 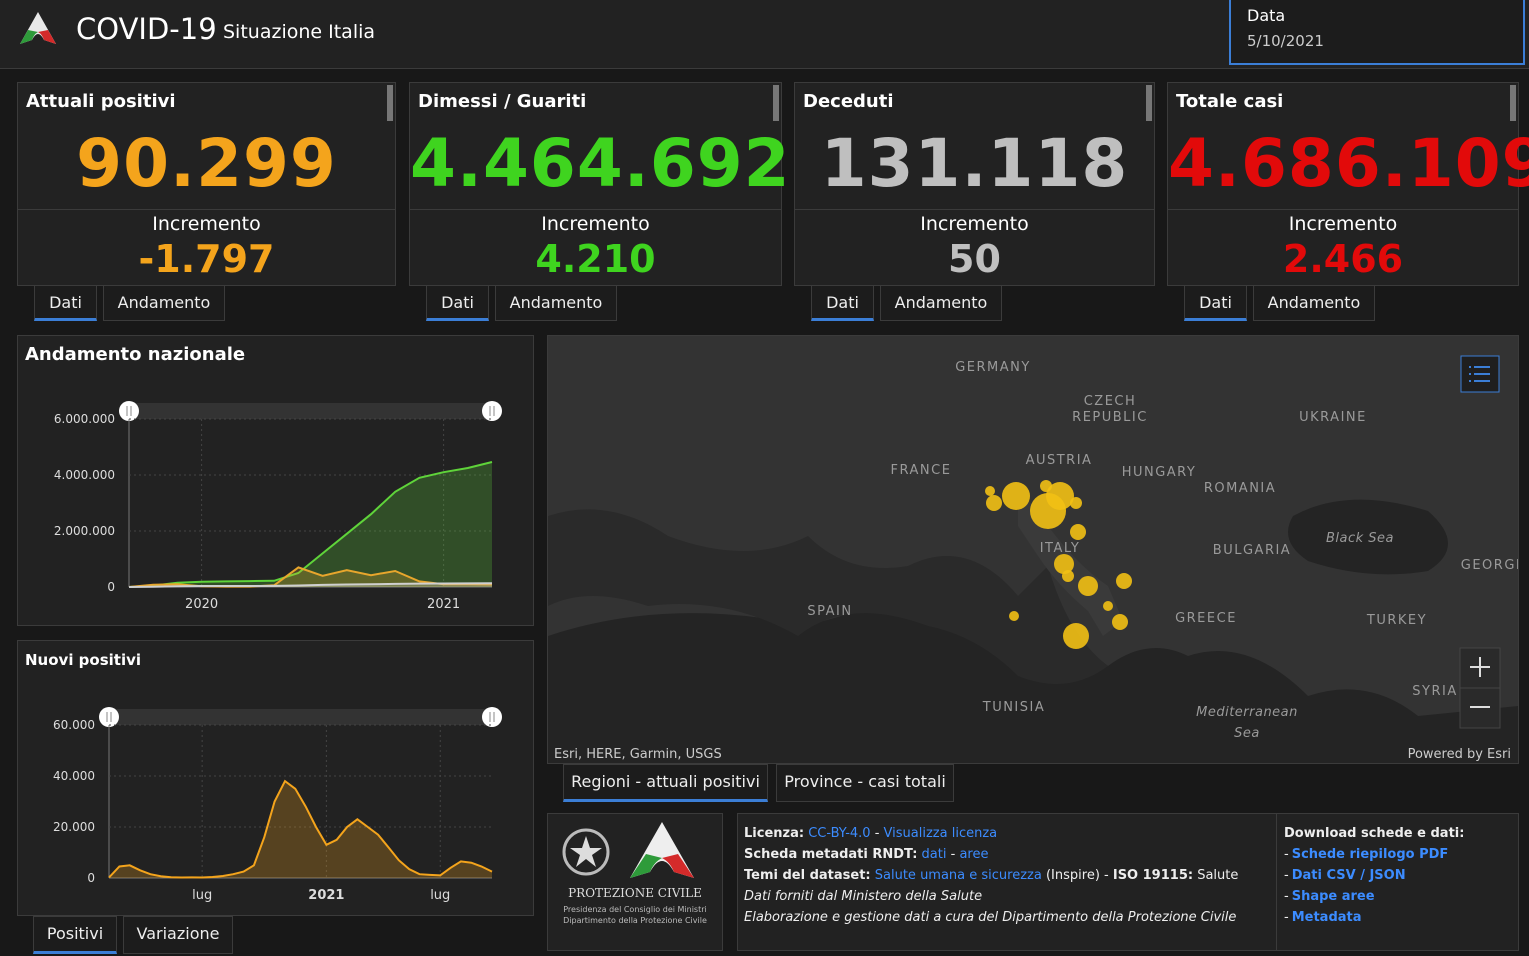 What do you see at coordinates (84, 475) in the screenshot?
I see `y-tick-label: 4.000.000` at bounding box center [84, 475].